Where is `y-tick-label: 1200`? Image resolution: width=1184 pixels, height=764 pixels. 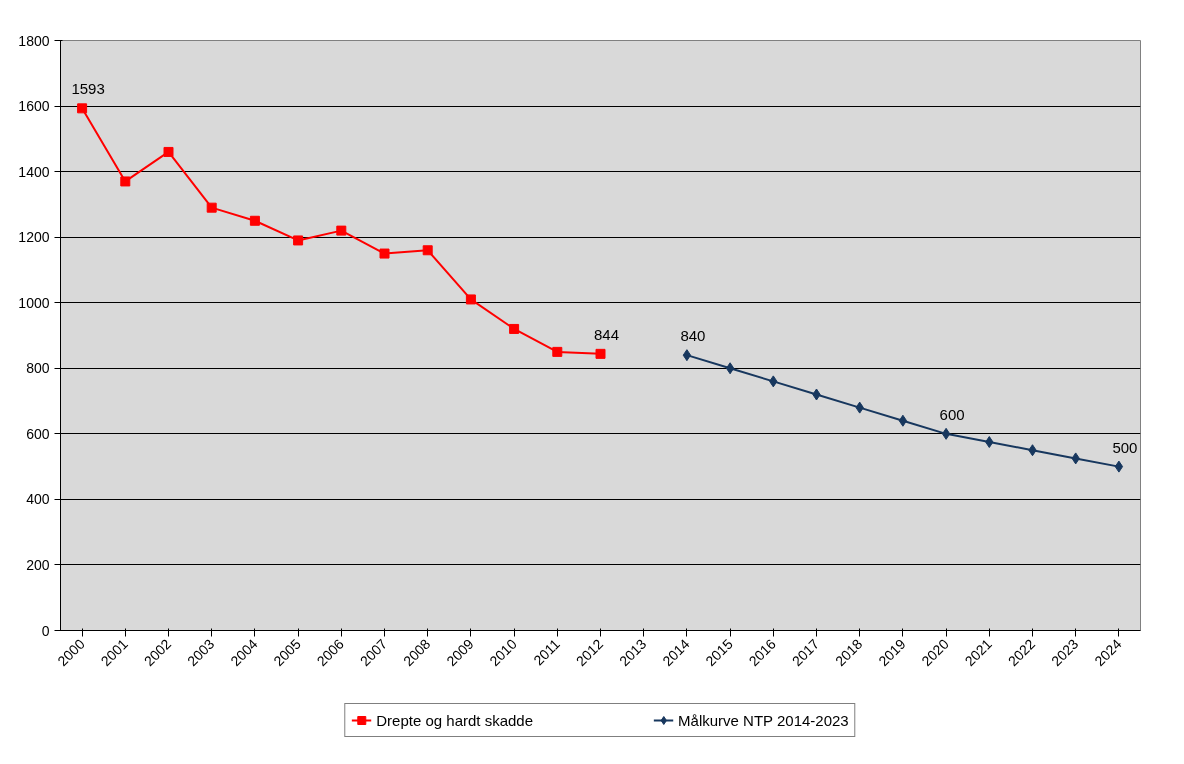
y-tick-label: 1200 is located at coordinates (34, 237).